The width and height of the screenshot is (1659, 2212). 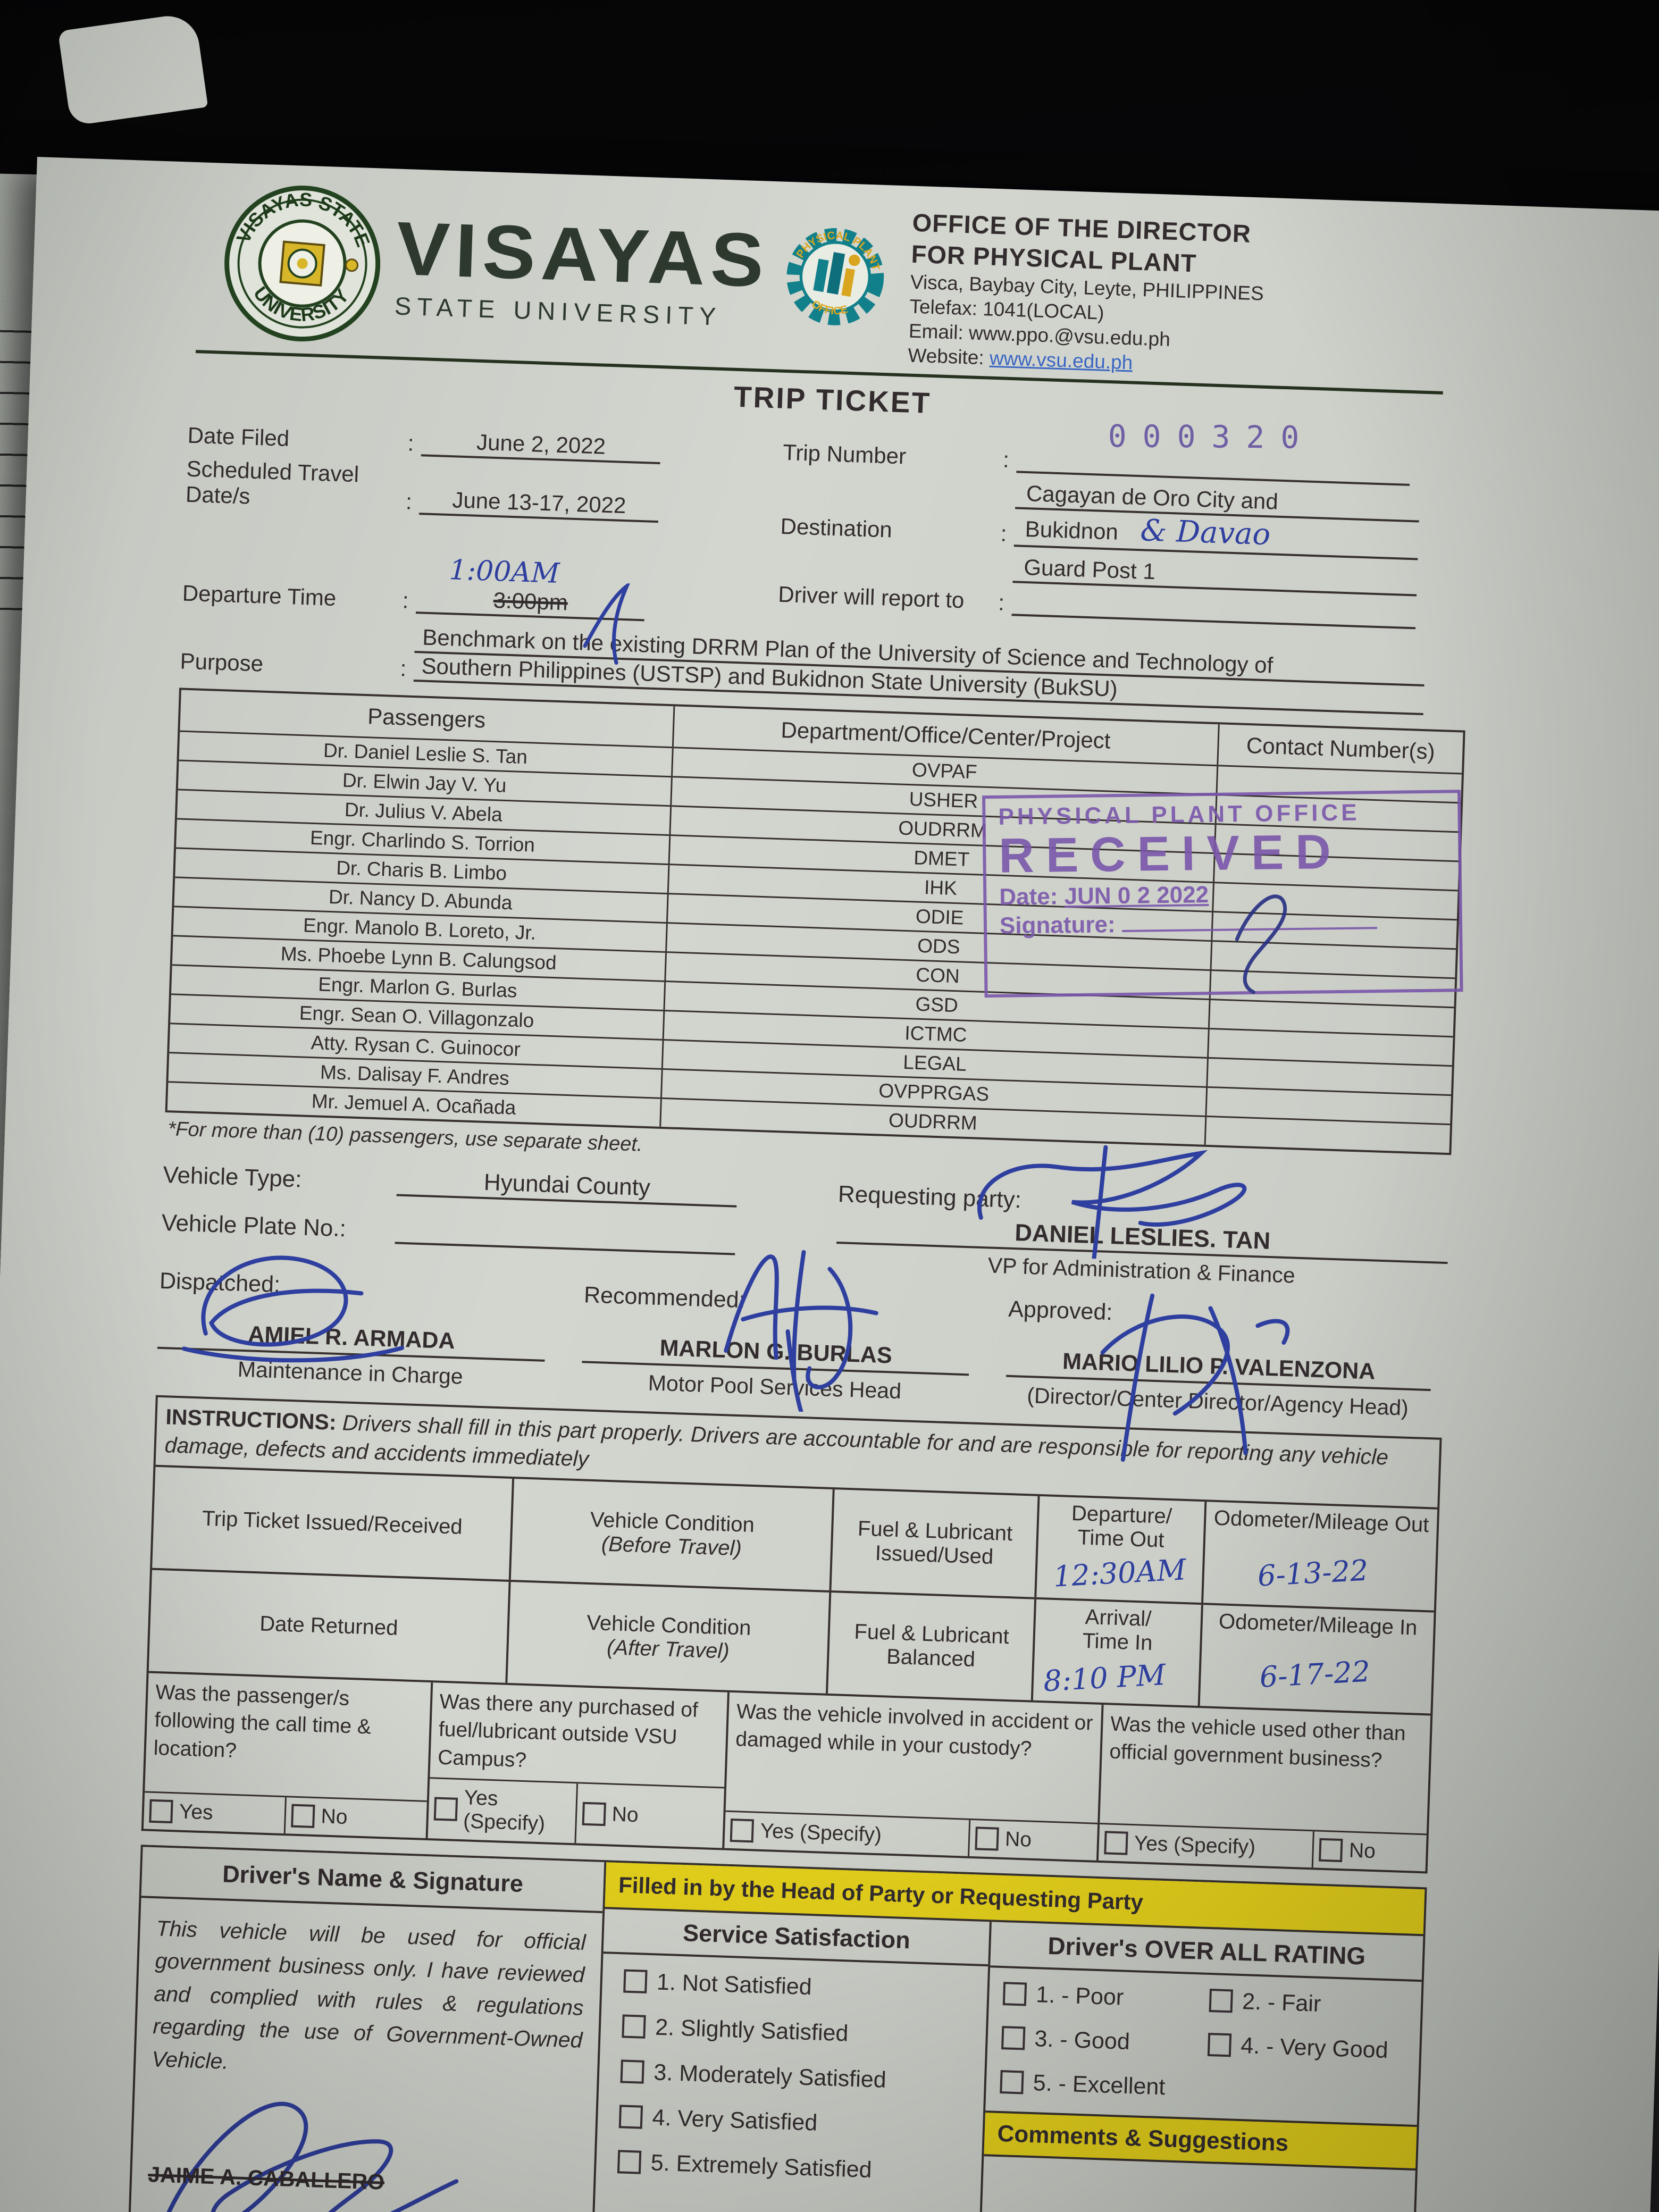 What do you see at coordinates (1136, 895) in the screenshot?
I see `stamp-date-value: JUN 0 2 2022` at bounding box center [1136, 895].